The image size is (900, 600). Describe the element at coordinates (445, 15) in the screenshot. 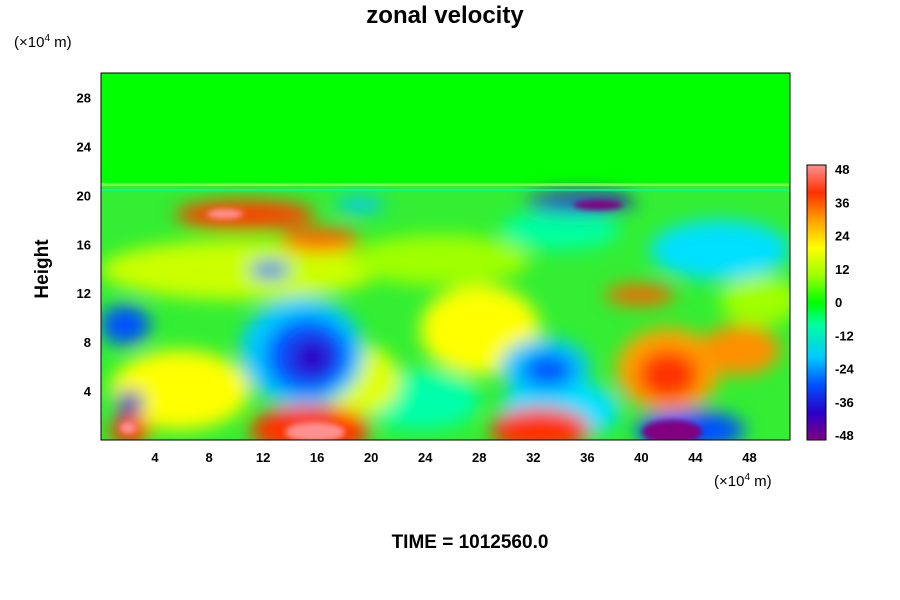

I see `chart-title: zonal velocity` at that location.